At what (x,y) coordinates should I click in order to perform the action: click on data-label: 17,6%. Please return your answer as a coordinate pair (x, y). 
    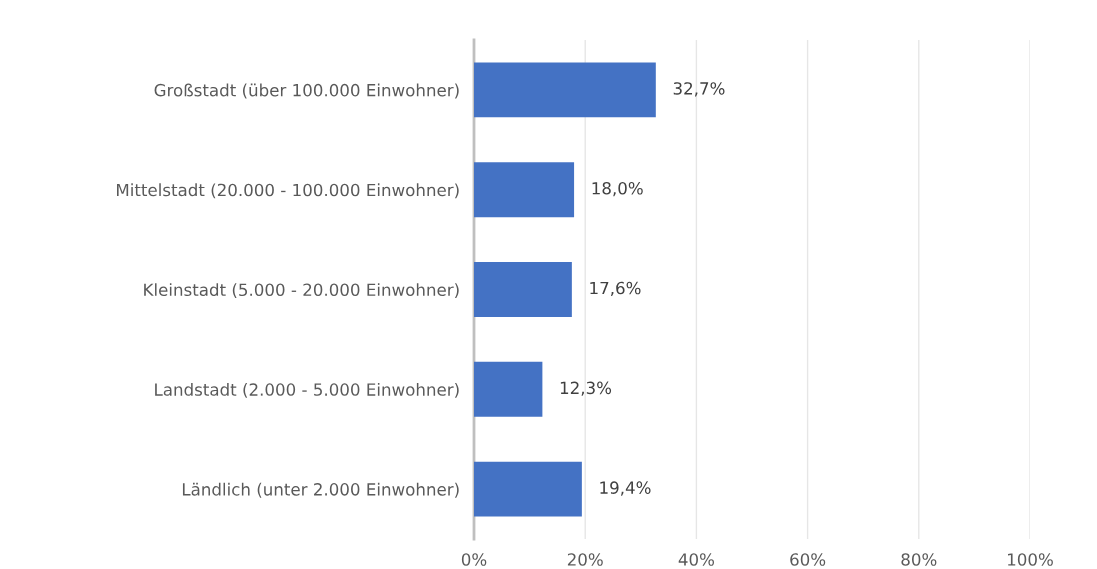
    Looking at the image, I should click on (615, 289).